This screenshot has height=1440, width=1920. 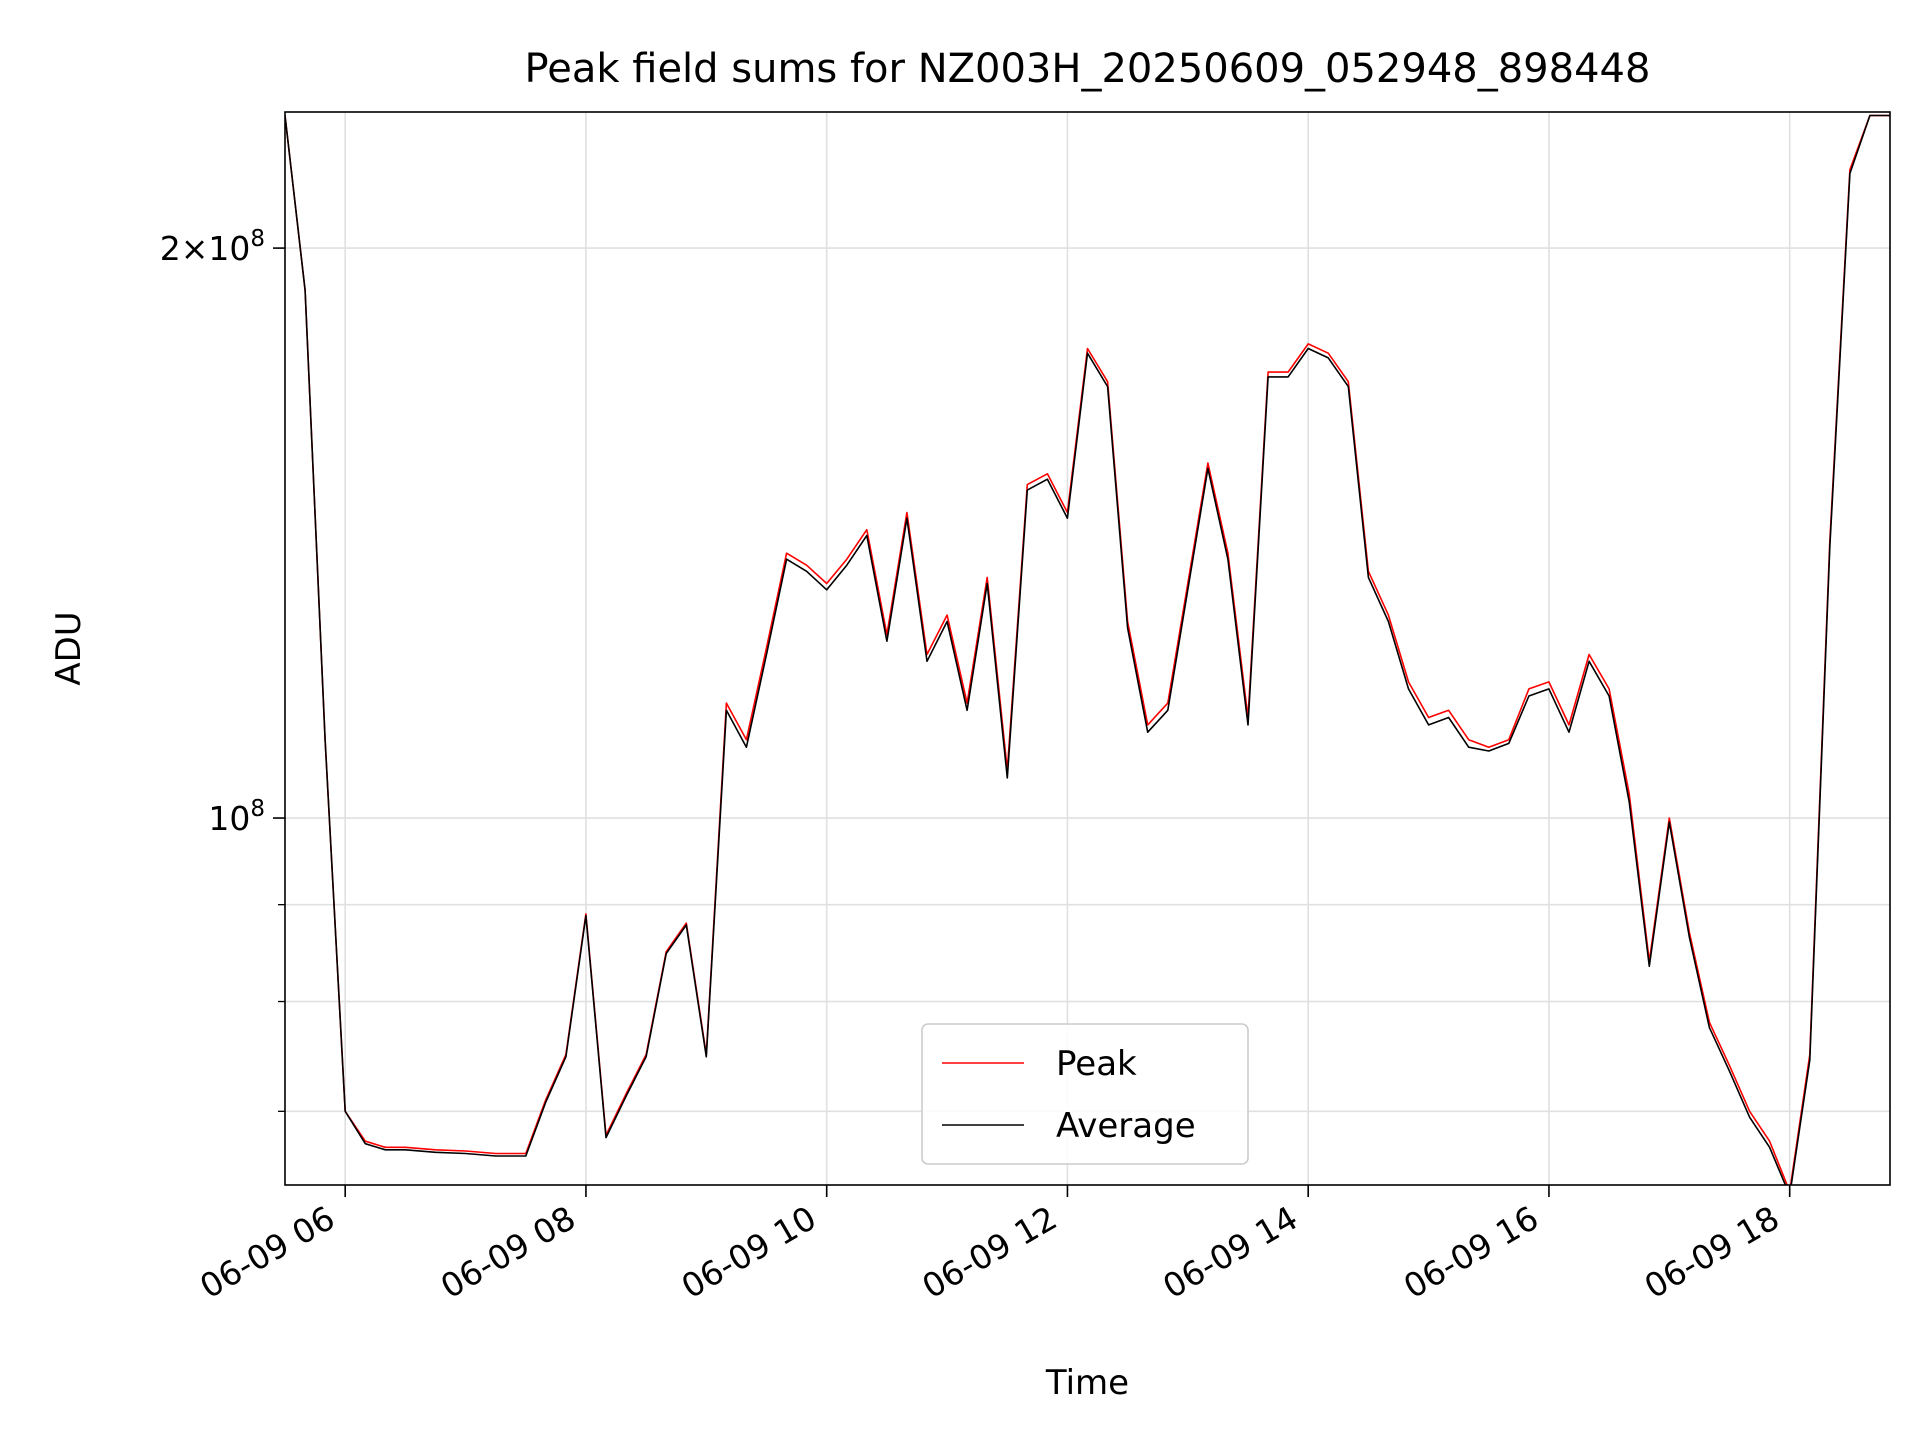 I want to click on legend-box, so click(x=1085, y=1094).